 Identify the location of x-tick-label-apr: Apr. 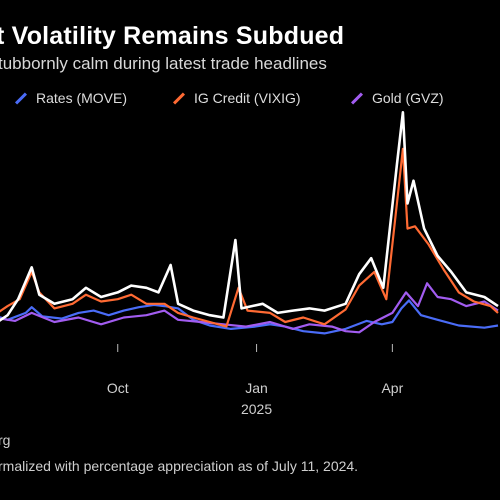
(392, 388).